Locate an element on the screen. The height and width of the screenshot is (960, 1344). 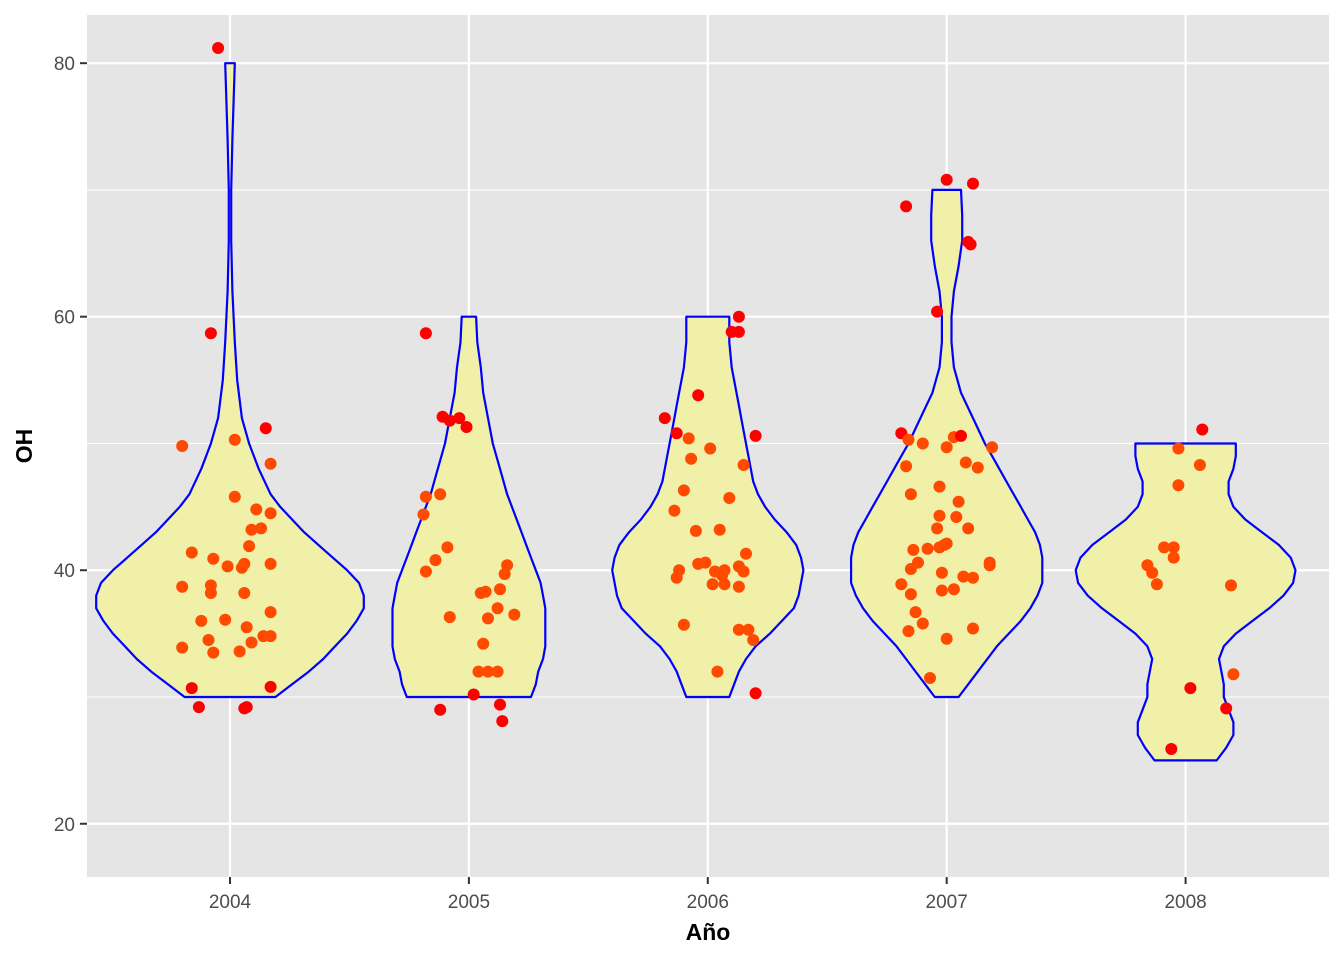
violin-2005 is located at coordinates (469, 507).